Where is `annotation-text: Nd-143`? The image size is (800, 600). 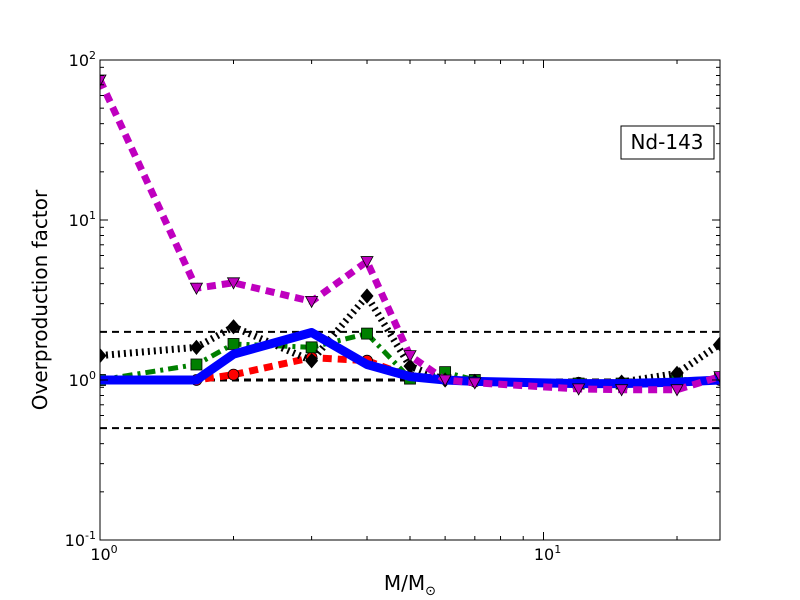
annotation-text: Nd-143 is located at coordinates (666, 142).